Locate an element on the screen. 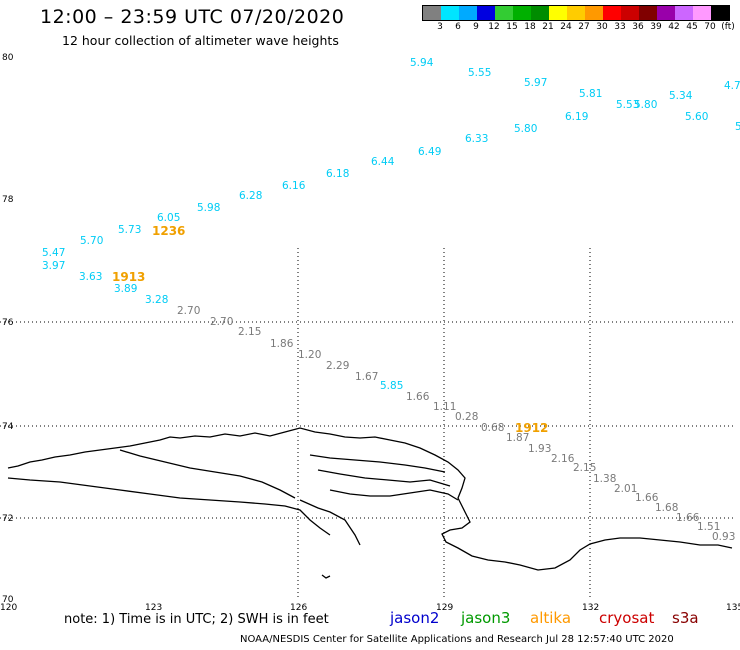 The height and width of the screenshot is (650, 740). swh-reading-gray: 1.87 is located at coordinates (517, 438).